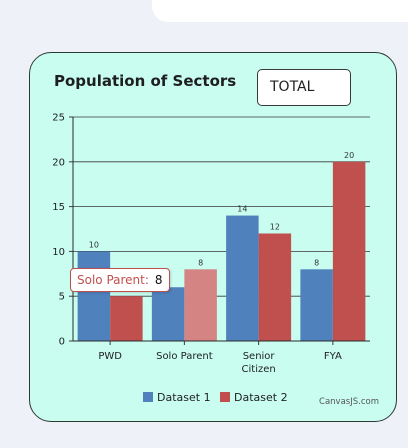 Image resolution: width=408 pixels, height=448 pixels. Describe the element at coordinates (62, 230) in the screenshot. I see `y-axis-ticks: 0 5 10 15 20 25` at that location.